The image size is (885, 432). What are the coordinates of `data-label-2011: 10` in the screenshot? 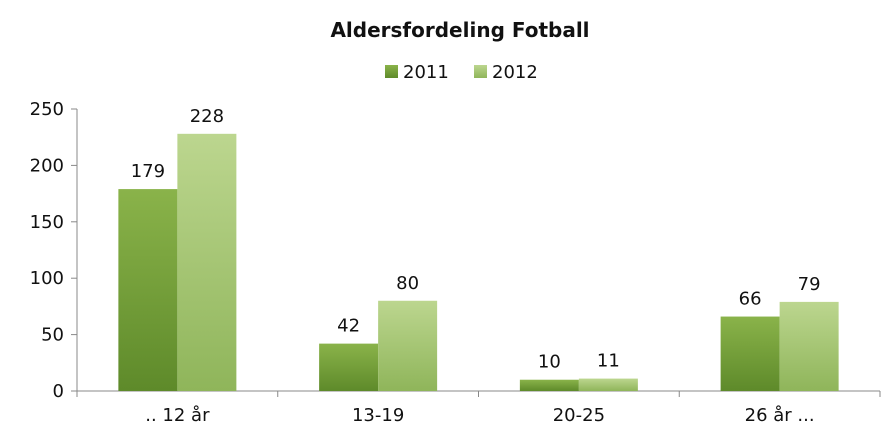 It's located at (549, 362).